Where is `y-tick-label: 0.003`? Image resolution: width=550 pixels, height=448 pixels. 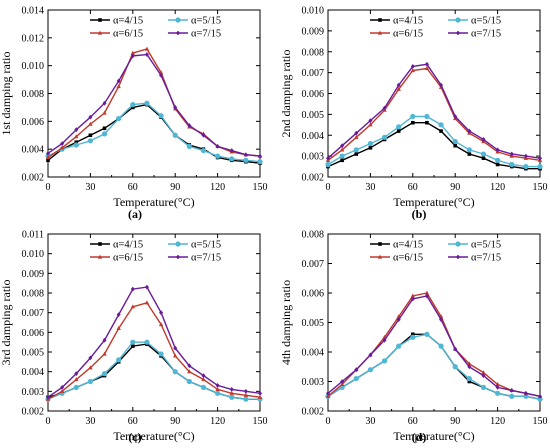
y-tick-label: 0.003 is located at coordinates (33, 392).